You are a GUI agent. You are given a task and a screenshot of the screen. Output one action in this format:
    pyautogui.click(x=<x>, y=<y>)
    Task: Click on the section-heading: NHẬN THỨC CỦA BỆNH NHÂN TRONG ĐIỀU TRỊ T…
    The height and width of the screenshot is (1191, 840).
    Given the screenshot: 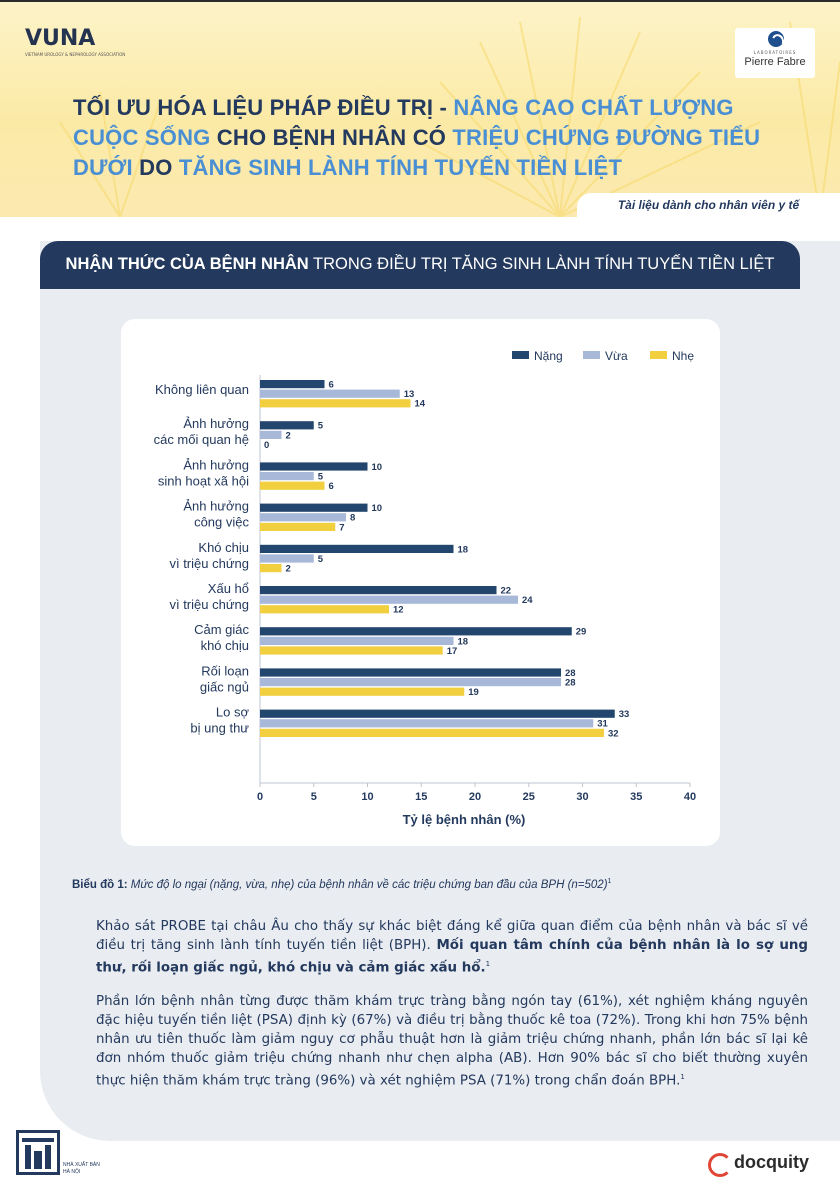 What is the action you would take?
    pyautogui.click(x=420, y=264)
    